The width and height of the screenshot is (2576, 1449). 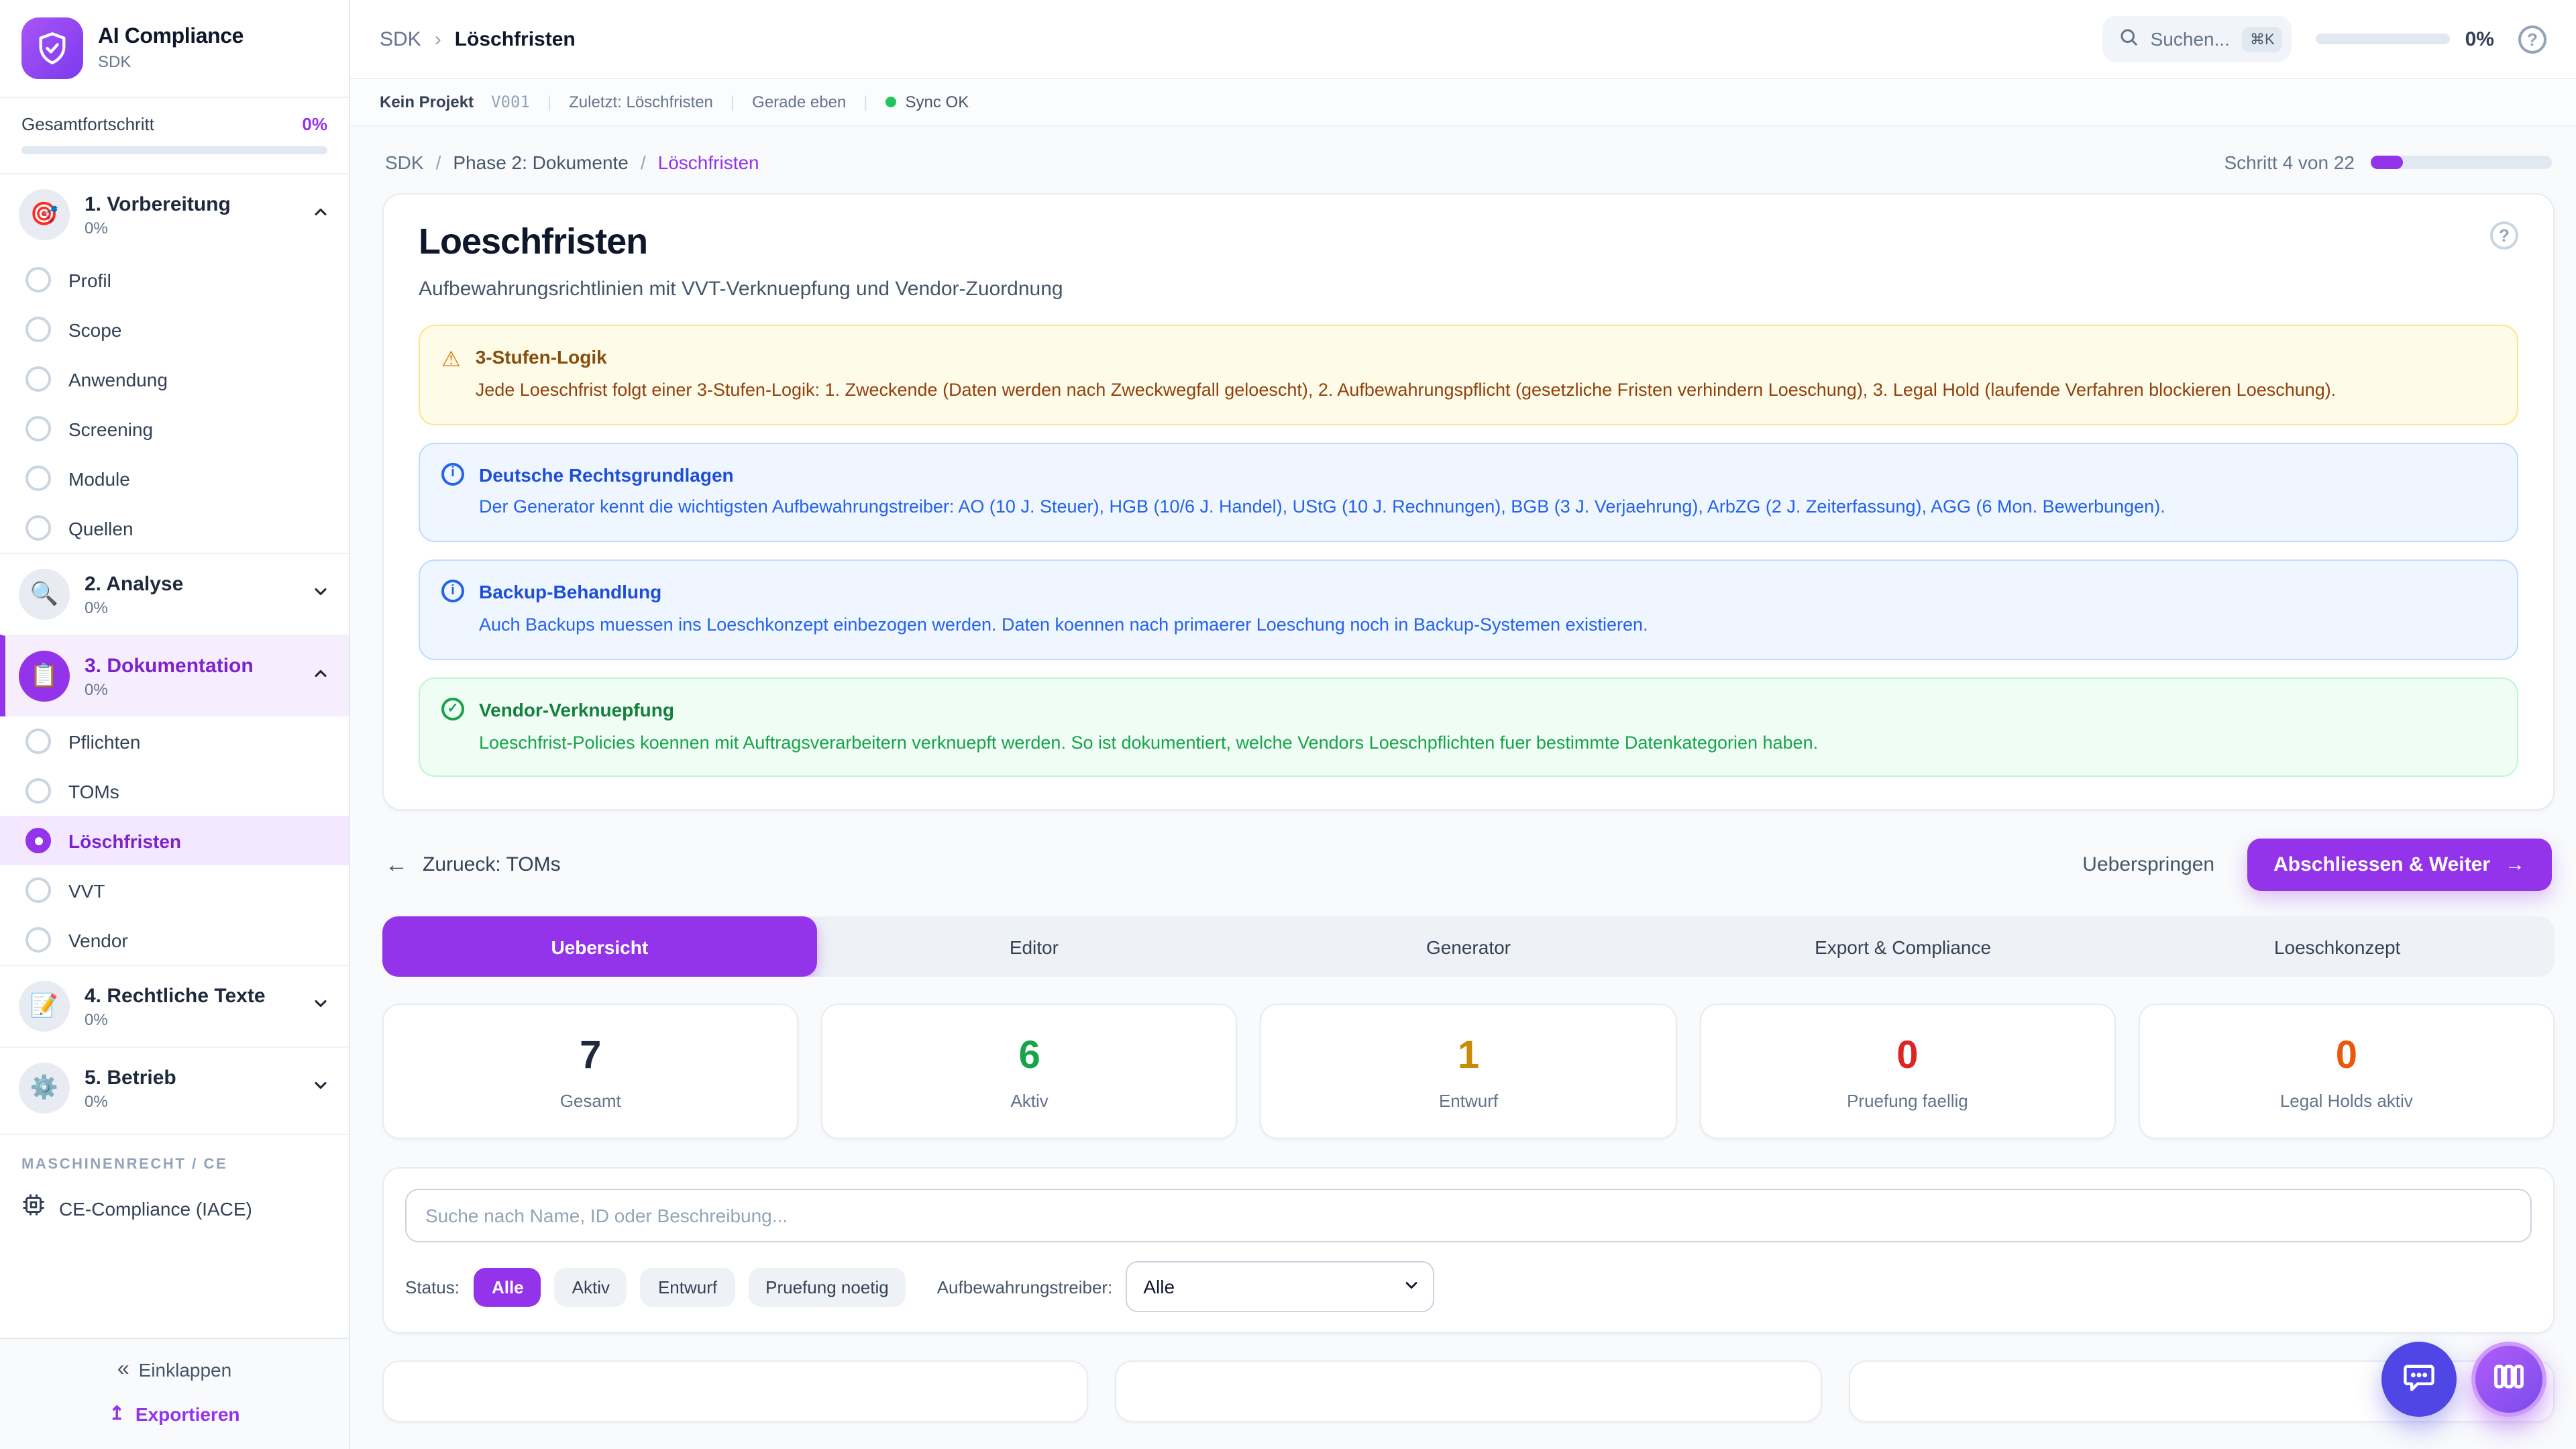 I want to click on complete-next-button: Abschliessen & Weiter →, so click(x=2399, y=865).